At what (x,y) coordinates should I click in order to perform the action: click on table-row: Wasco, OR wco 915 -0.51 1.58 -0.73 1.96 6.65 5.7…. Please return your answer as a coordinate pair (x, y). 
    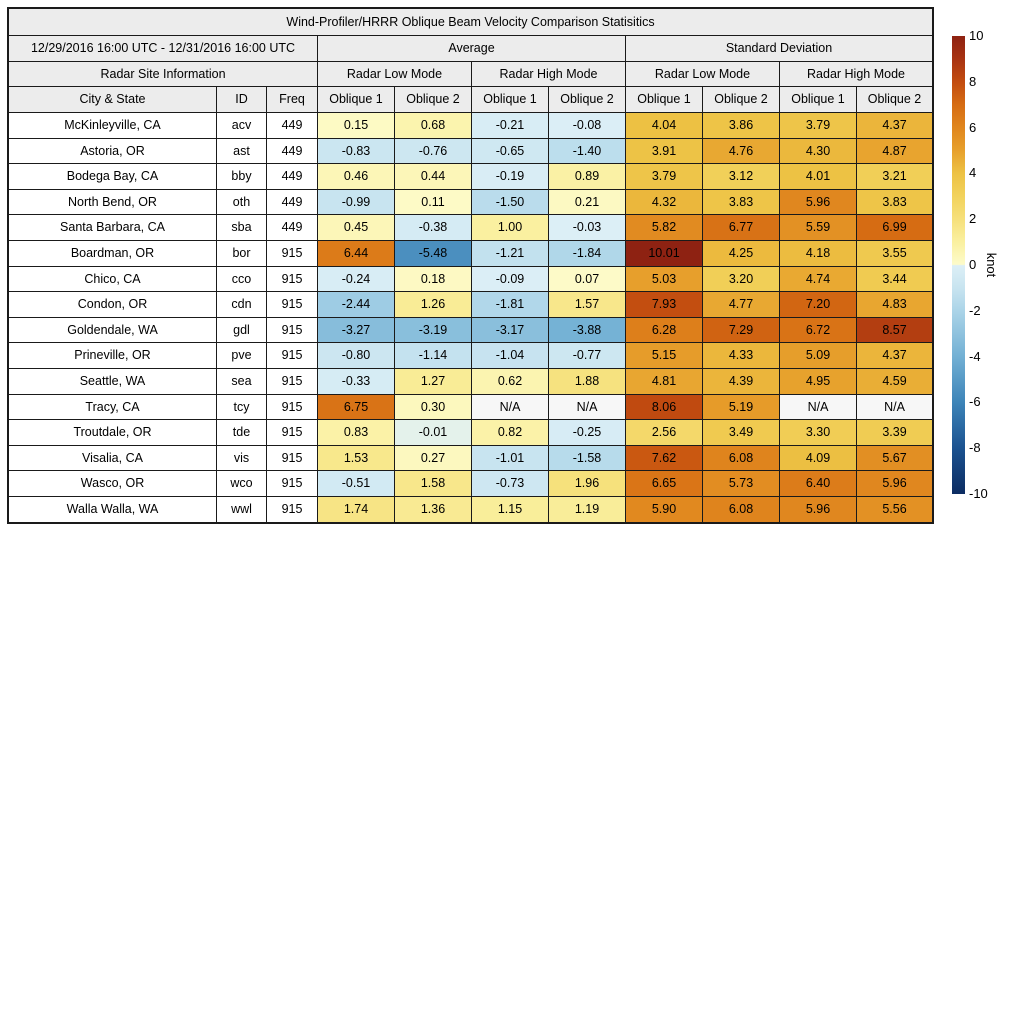
    Looking at the image, I should click on (470, 483).